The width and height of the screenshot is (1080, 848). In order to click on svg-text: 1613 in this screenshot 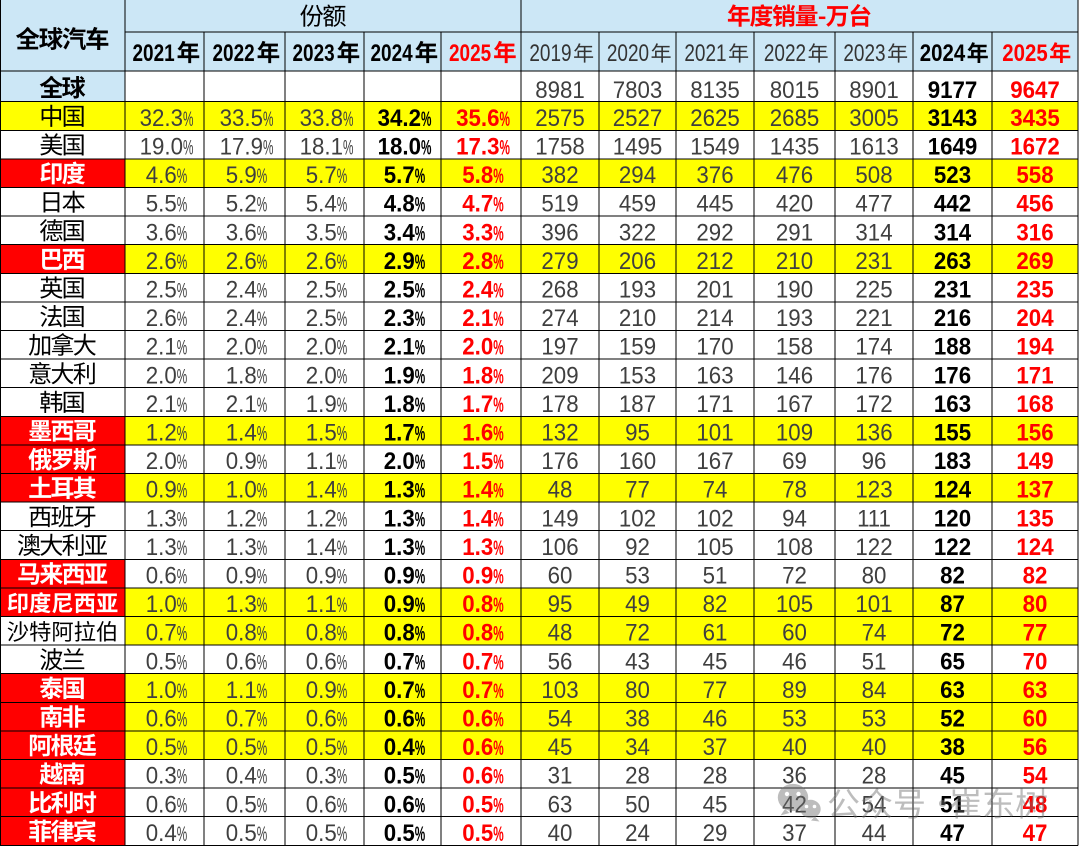, I will do `click(874, 146)`.